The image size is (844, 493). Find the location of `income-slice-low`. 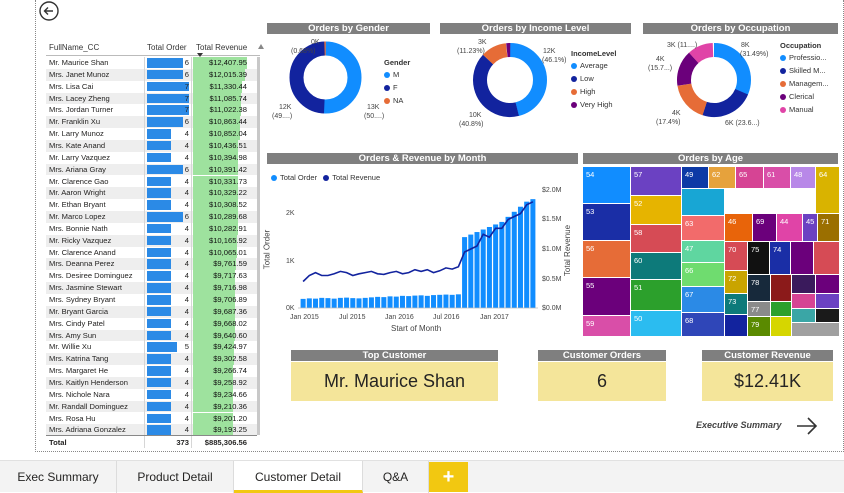

income-slice-low is located at coordinates (510, 80).